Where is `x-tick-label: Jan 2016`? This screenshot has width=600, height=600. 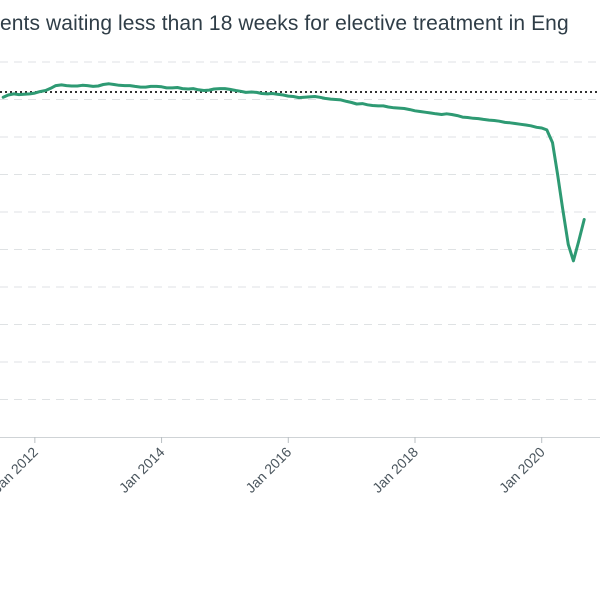 x-tick-label: Jan 2016 is located at coordinates (268, 470).